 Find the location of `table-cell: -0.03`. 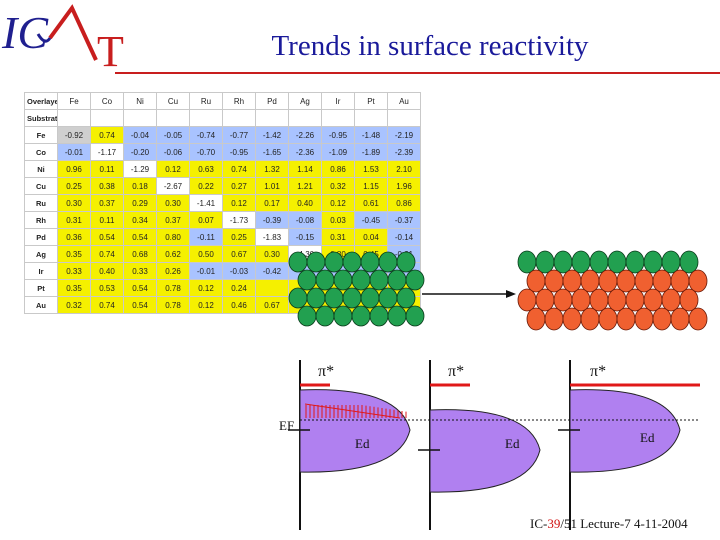

table-cell: -0.03 is located at coordinates (239, 271).